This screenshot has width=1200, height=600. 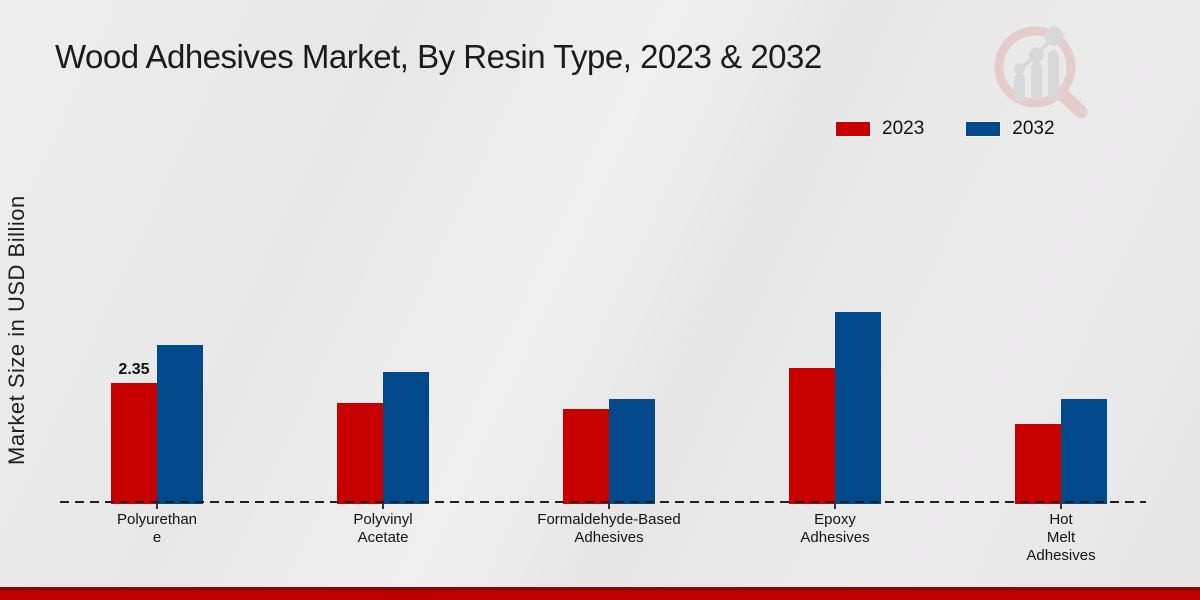 I want to click on bar-chart-icon, so click(x=1039, y=63).